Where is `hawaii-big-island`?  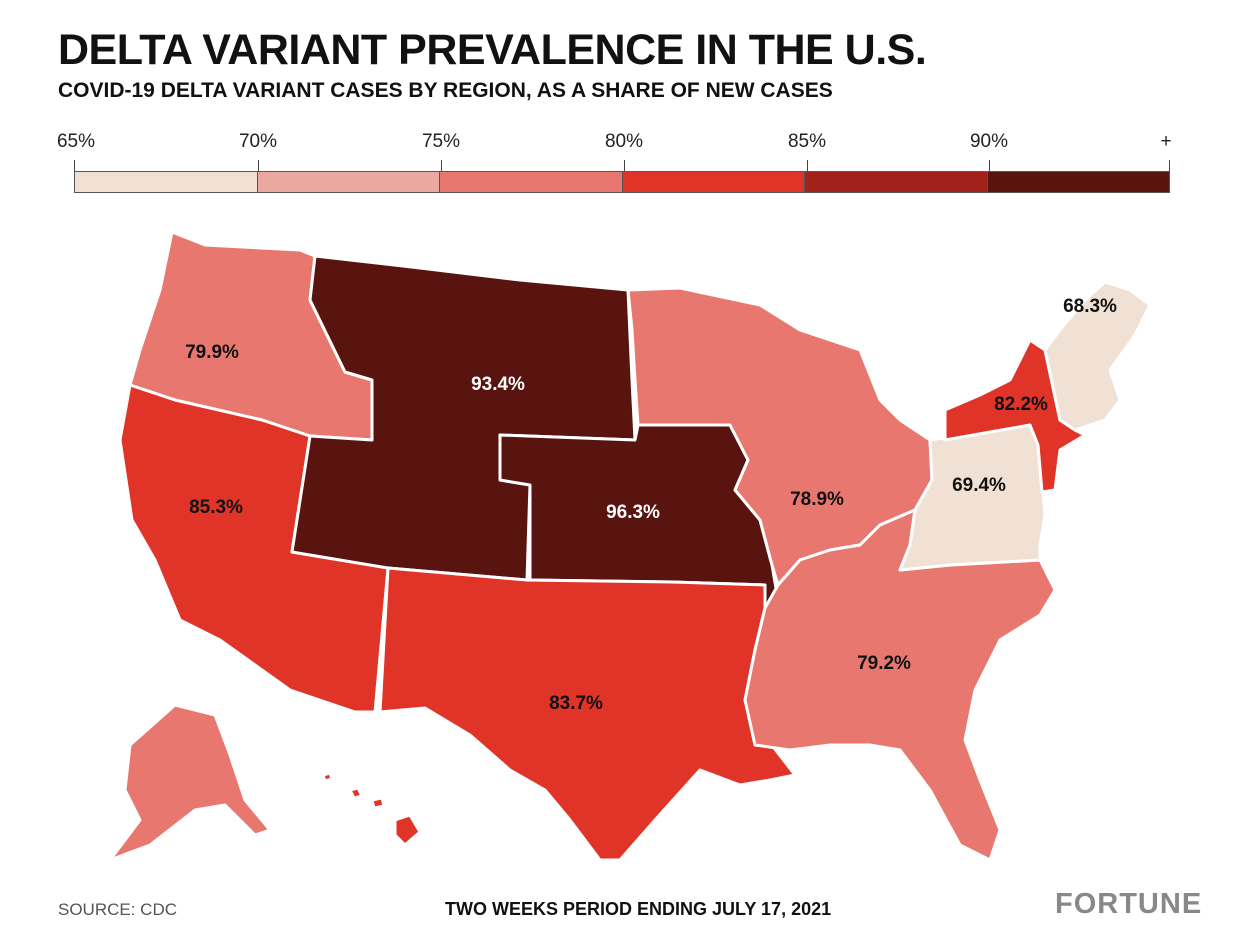
hawaii-big-island is located at coordinates (407, 830).